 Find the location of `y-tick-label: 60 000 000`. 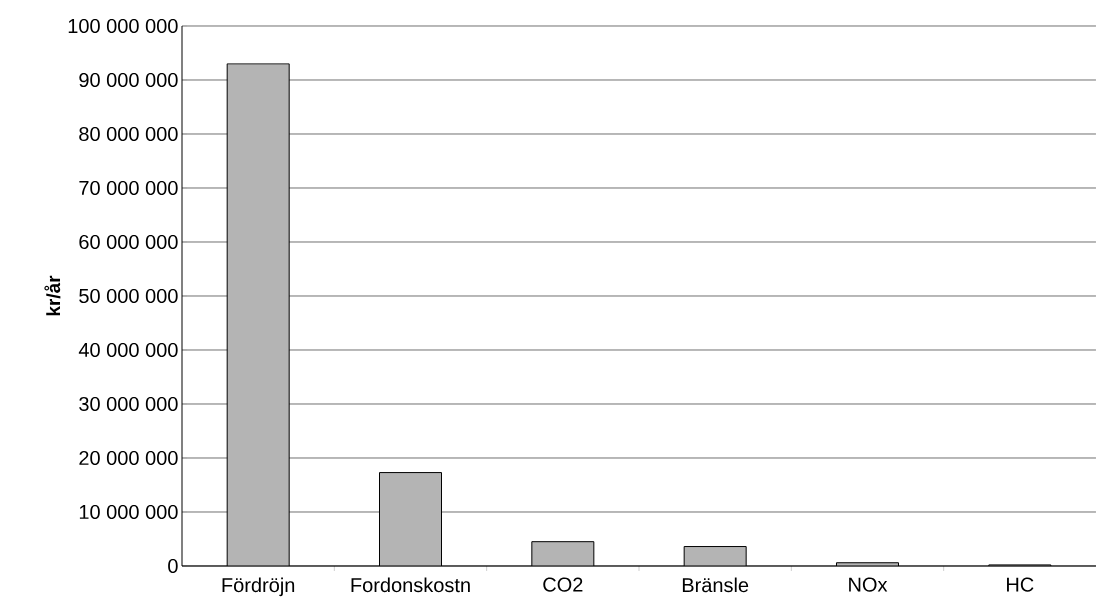

y-tick-label: 60 000 000 is located at coordinates (128, 242).